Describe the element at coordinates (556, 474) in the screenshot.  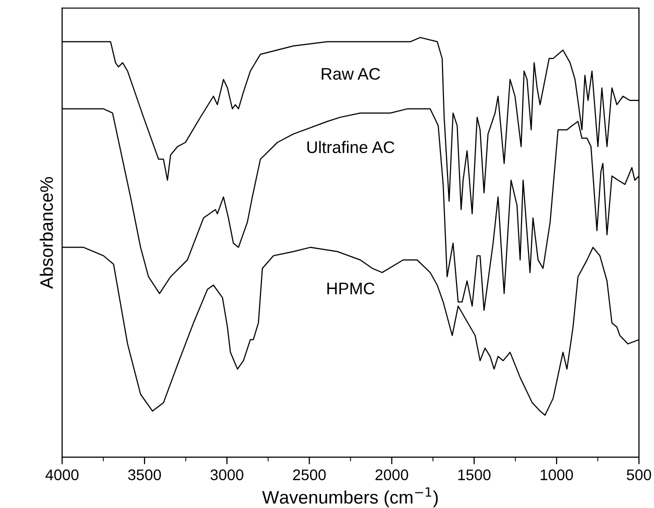
I see `x-tick-label: 1000` at that location.